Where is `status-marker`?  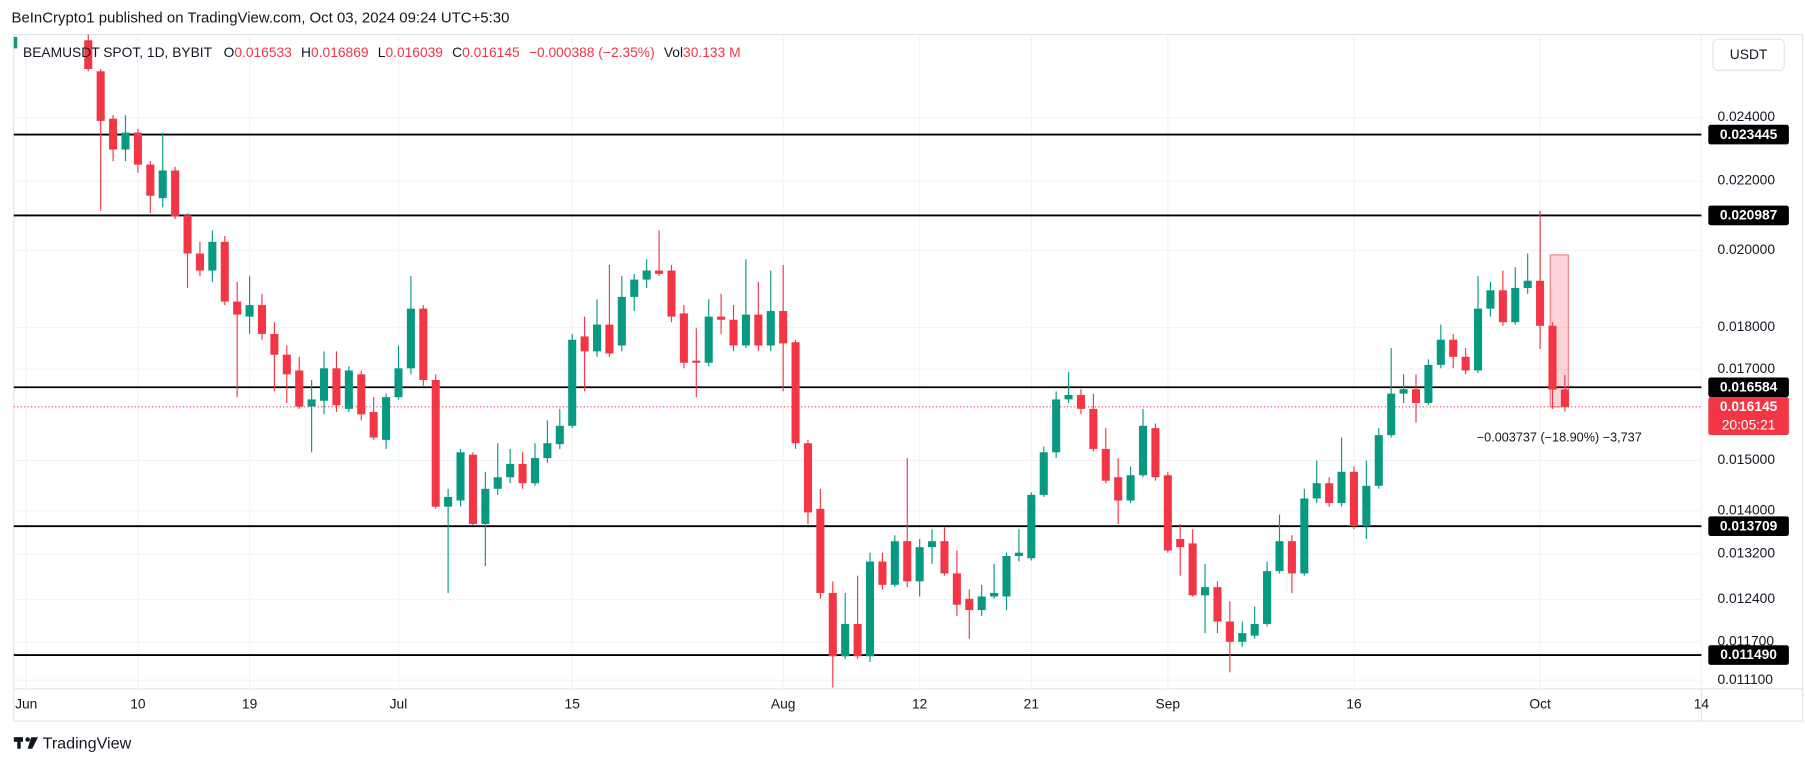
status-marker is located at coordinates (15, 42).